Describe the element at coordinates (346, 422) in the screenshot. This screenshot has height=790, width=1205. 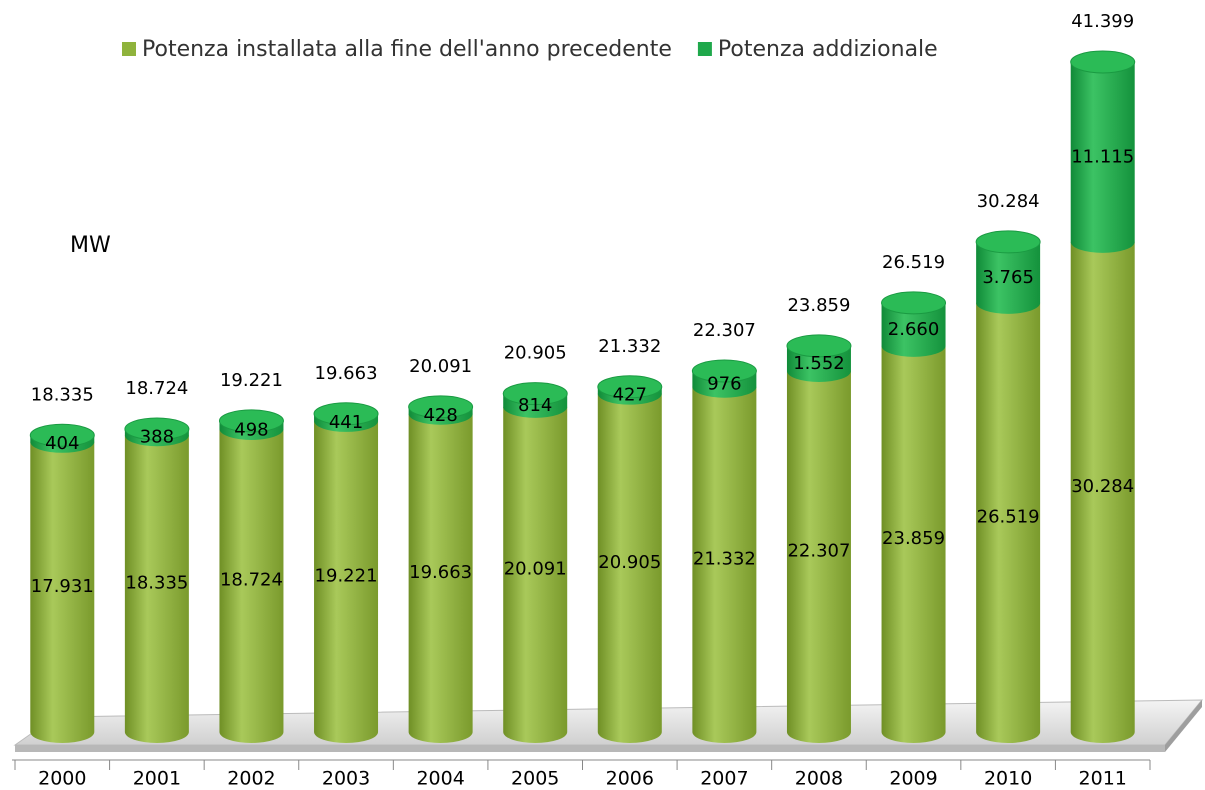
I see `data-label: 441` at that location.